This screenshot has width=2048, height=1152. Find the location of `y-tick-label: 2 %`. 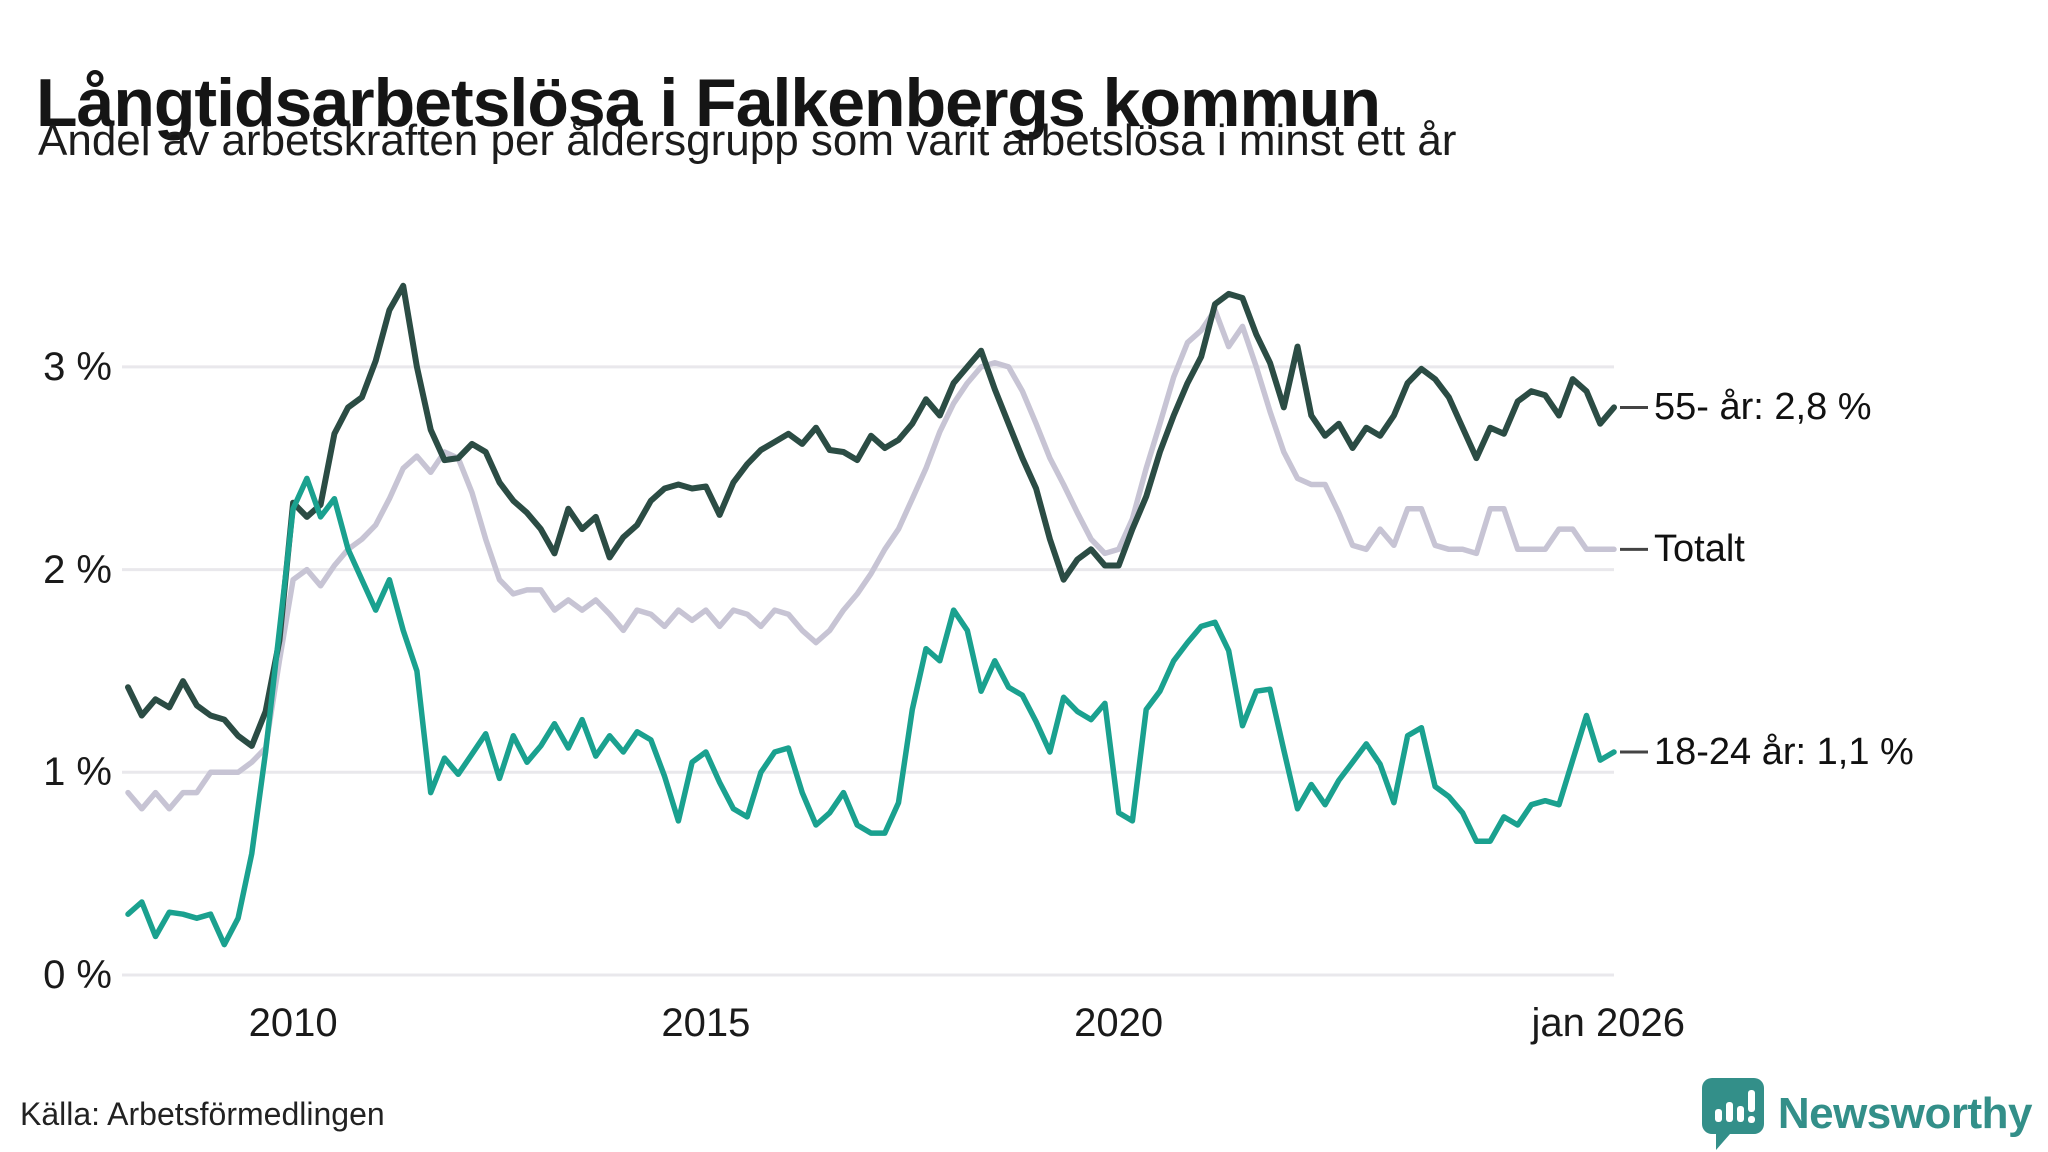

y-tick-label: 2 % is located at coordinates (77, 569).